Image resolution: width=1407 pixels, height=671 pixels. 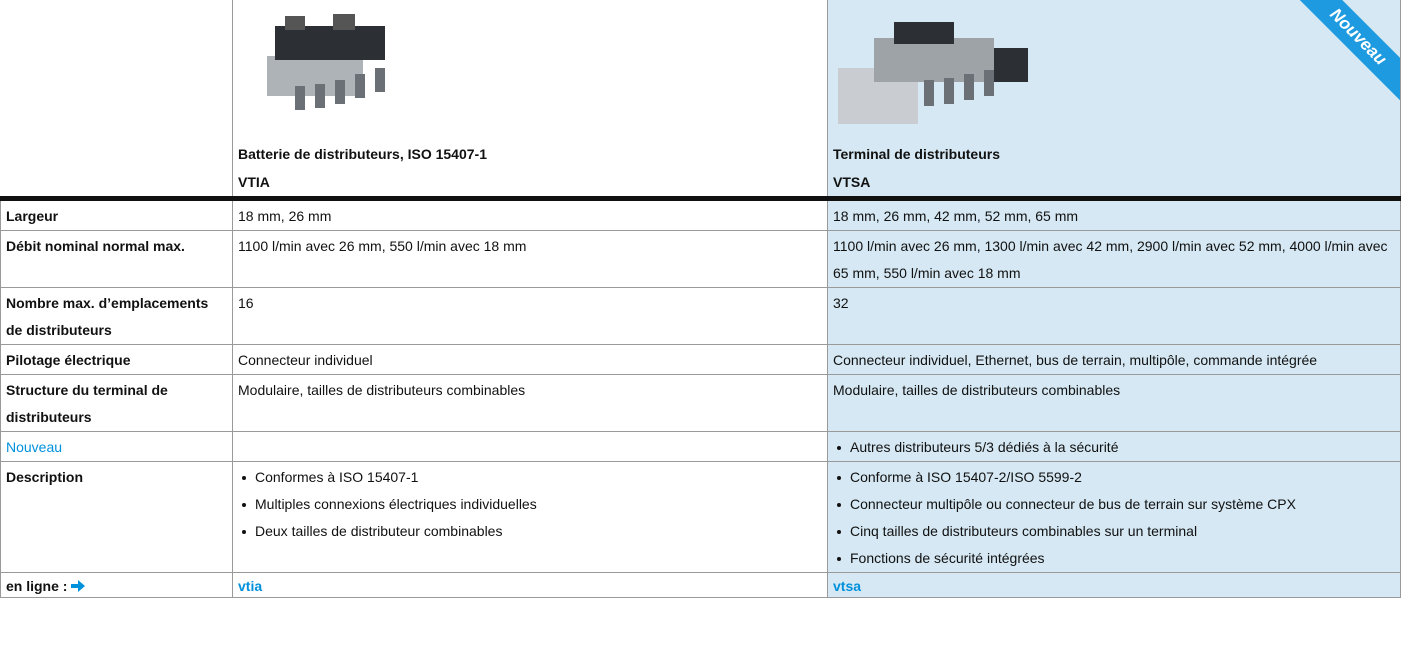 What do you see at coordinates (116, 585) in the screenshot?
I see `row-label: en ligne :` at bounding box center [116, 585].